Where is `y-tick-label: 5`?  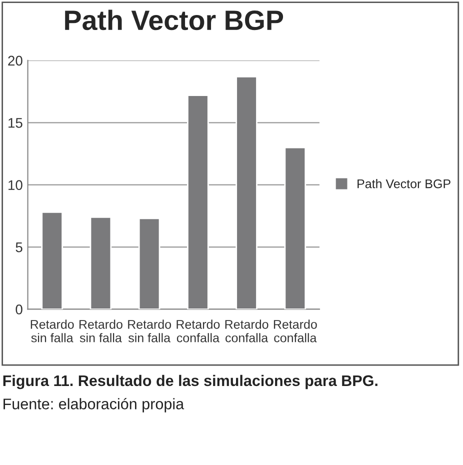
y-tick-label: 5 is located at coordinates (19, 247).